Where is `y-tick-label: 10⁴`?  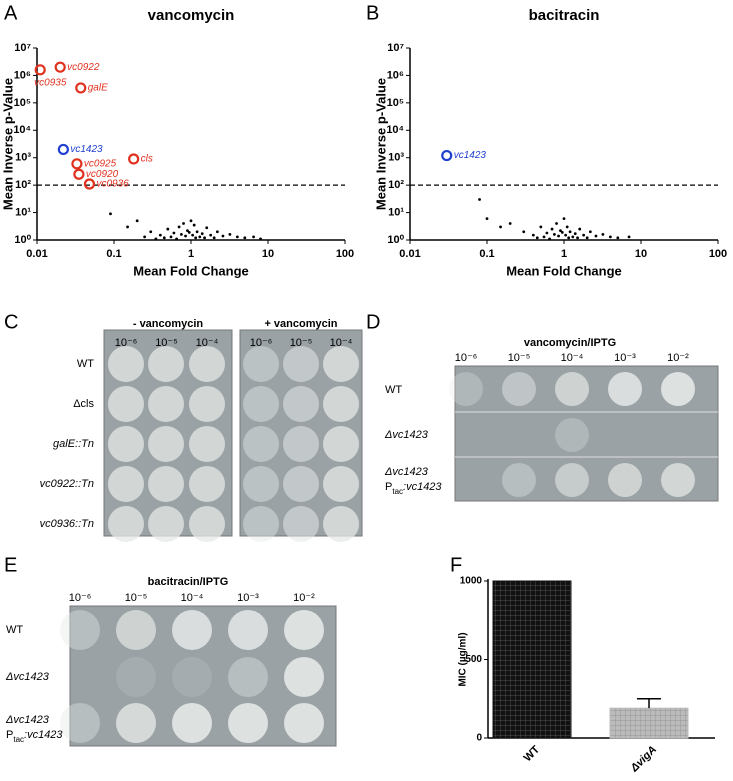
y-tick-label: 10⁴ is located at coordinates (395, 130).